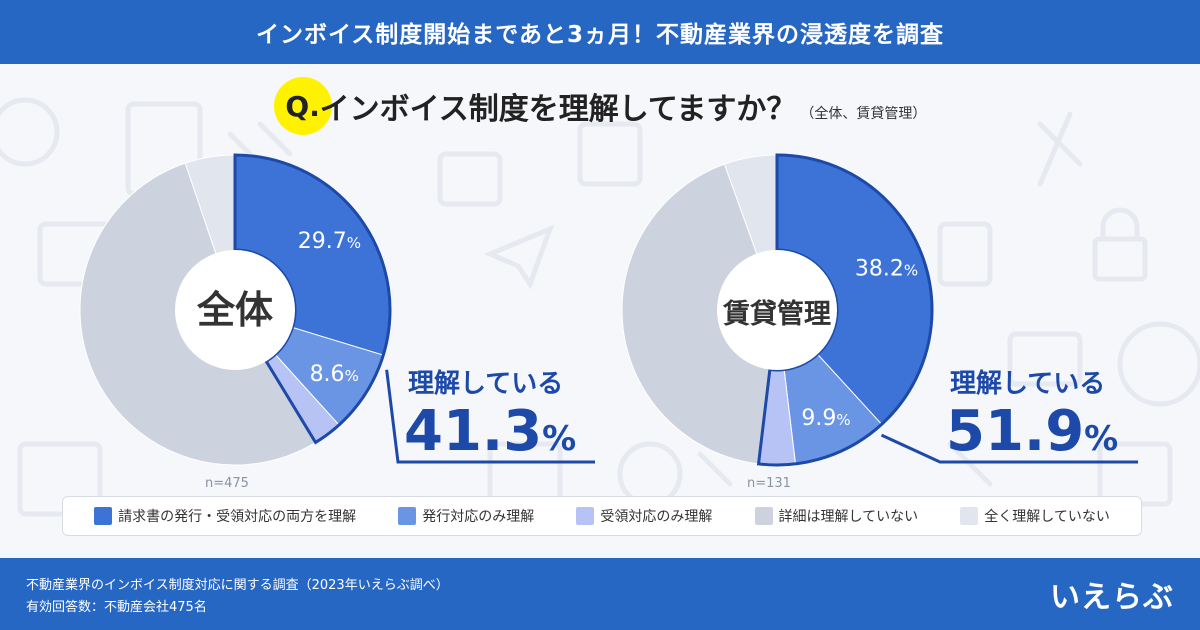 The height and width of the screenshot is (630, 1200). Describe the element at coordinates (699, 314) in the screenshot. I see `pie-slice` at that location.